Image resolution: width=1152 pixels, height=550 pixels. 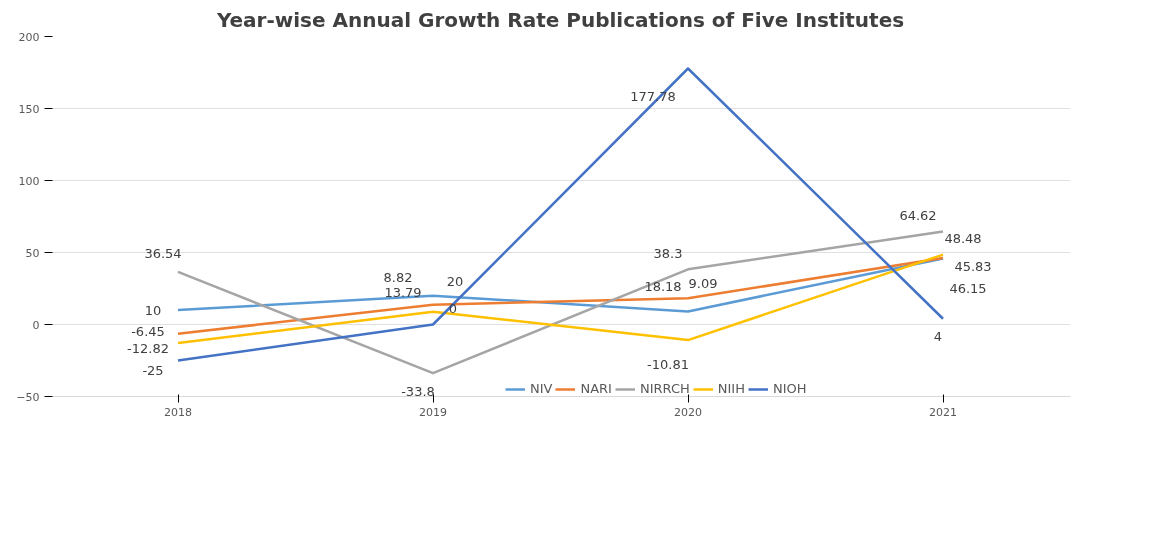 I want to click on y-tick-label: 50, so click(x=32, y=253).